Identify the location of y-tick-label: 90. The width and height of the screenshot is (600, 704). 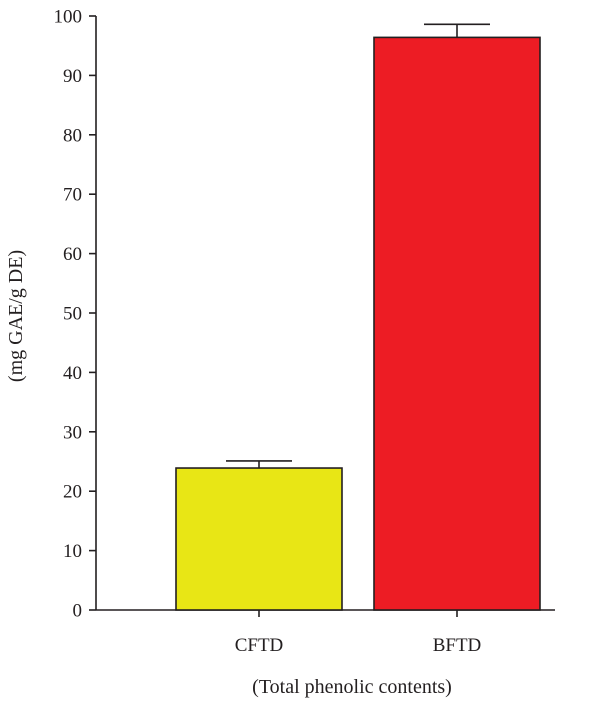
(72, 76).